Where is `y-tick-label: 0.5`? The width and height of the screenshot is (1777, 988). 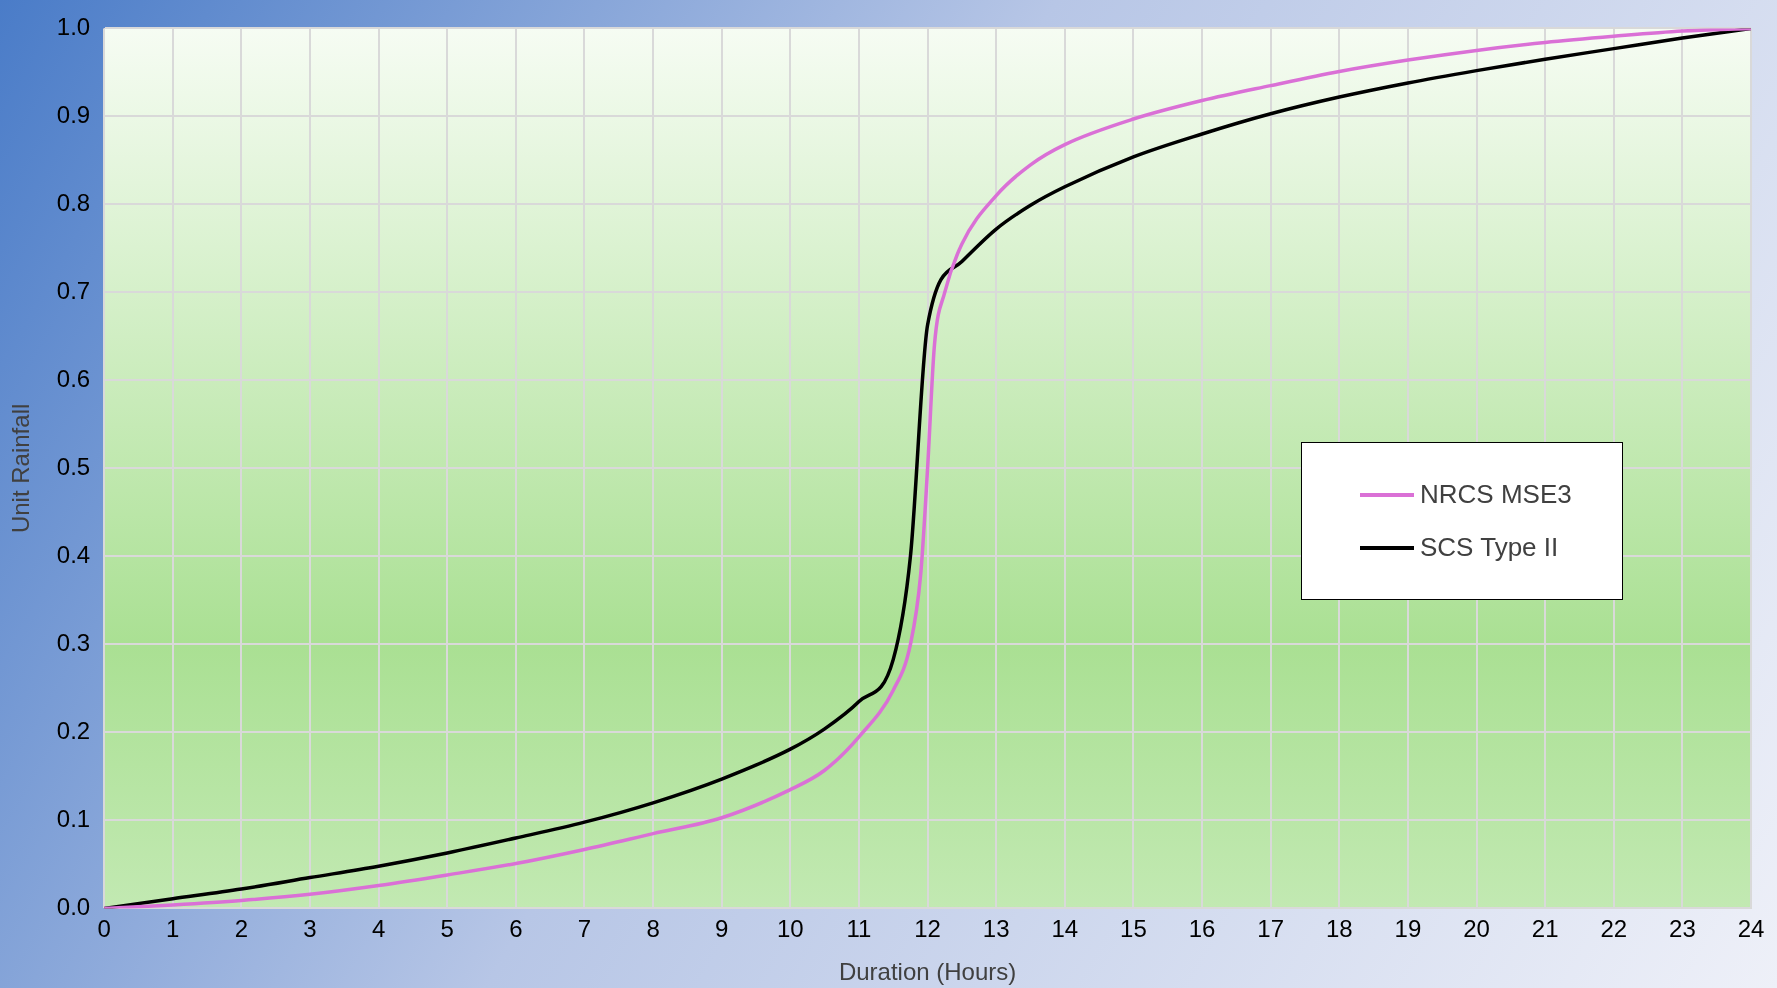
y-tick-label: 0.5 is located at coordinates (73, 467).